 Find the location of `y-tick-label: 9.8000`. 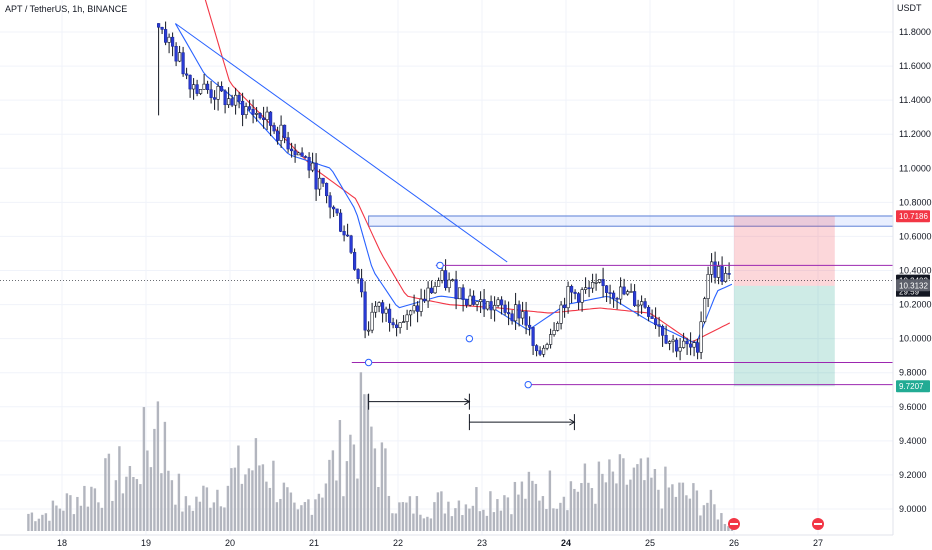

y-tick-label: 9.8000 is located at coordinates (913, 373).